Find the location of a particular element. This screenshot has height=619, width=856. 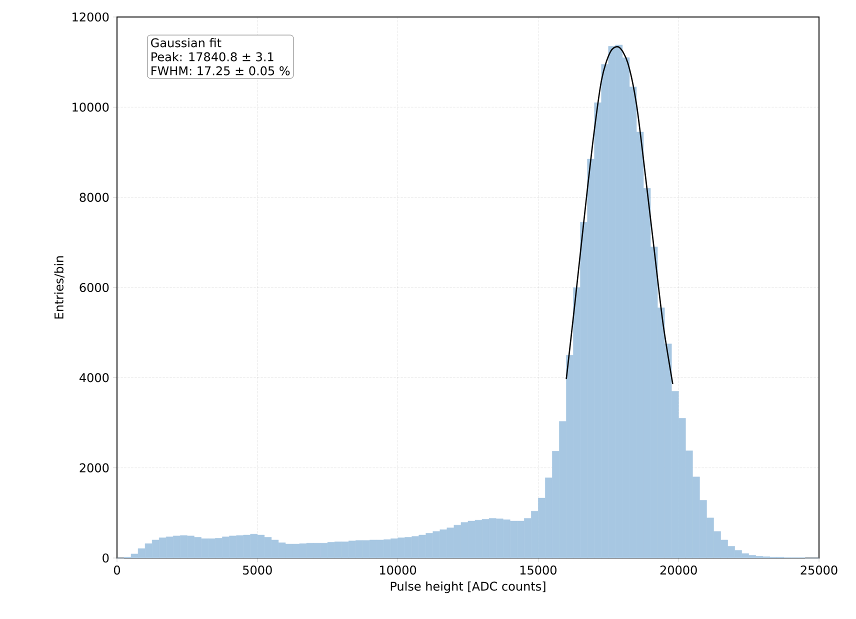

x-axis-title: Pulse height [ADC counts] is located at coordinates (468, 587).